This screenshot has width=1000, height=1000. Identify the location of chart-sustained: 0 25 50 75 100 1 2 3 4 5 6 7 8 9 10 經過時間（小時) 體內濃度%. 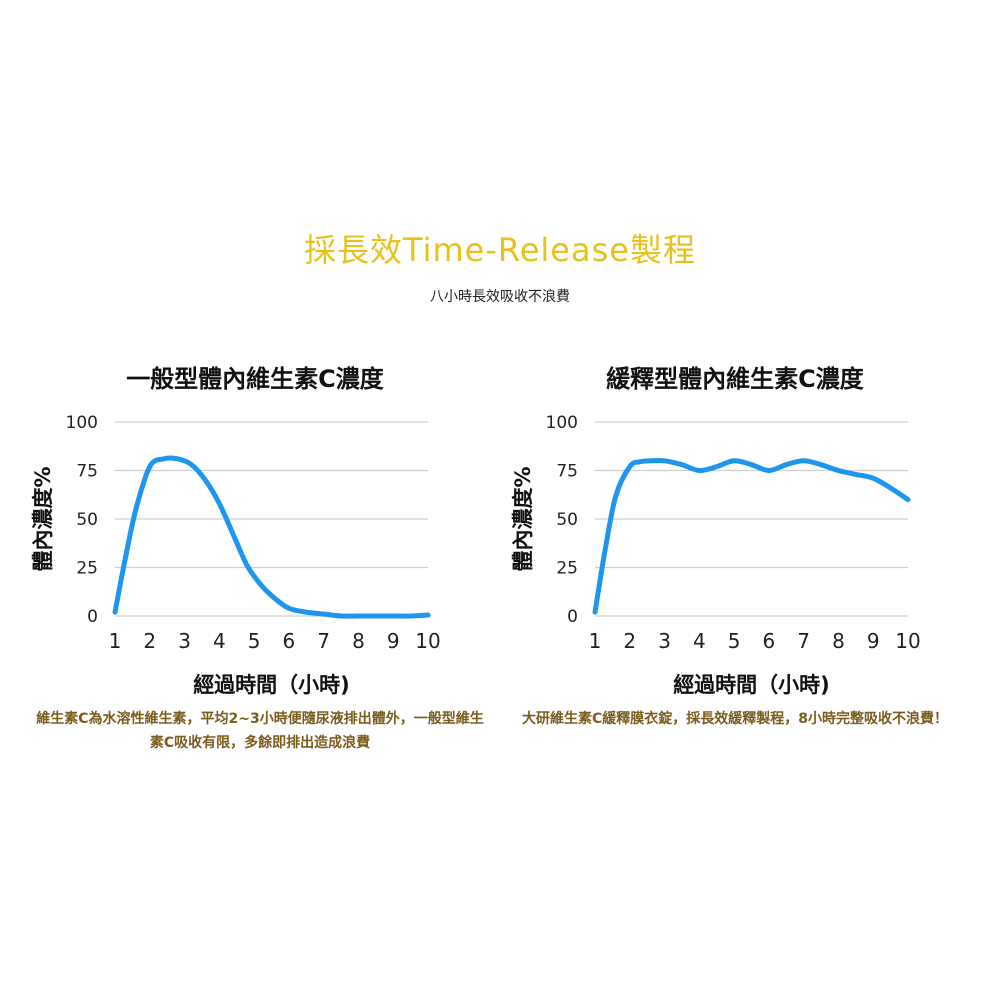
(716, 555).